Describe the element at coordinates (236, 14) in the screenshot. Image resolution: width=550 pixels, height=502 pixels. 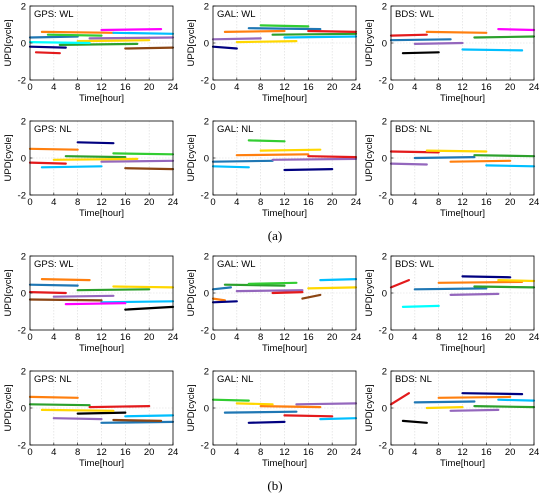
I see `panel-title: GAL: WL` at that location.